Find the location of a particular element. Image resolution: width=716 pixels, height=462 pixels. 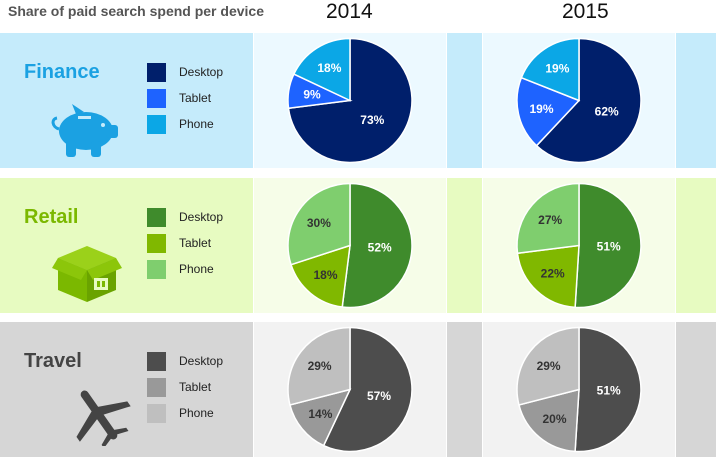

finance-2014-pie: 73% 9% 18% is located at coordinates (350, 100).